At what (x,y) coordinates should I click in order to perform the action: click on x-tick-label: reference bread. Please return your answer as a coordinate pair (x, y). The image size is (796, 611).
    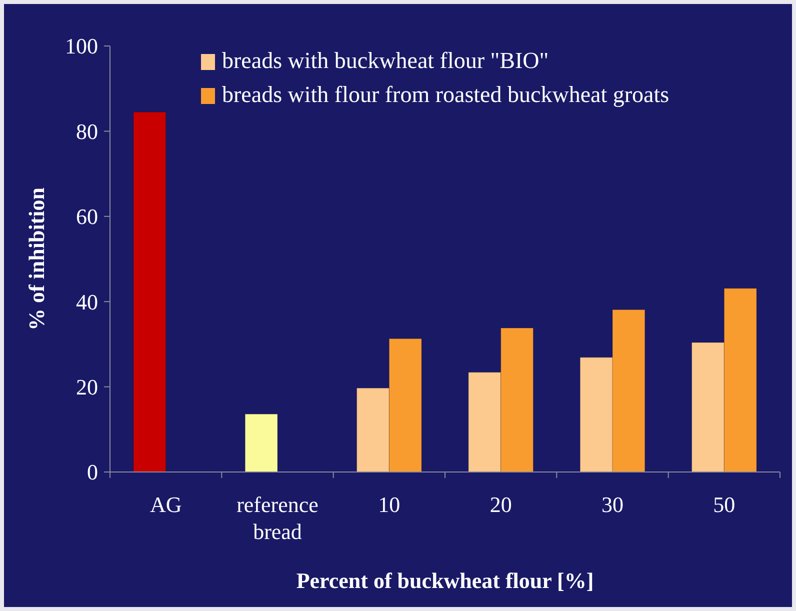
    Looking at the image, I should click on (277, 518).